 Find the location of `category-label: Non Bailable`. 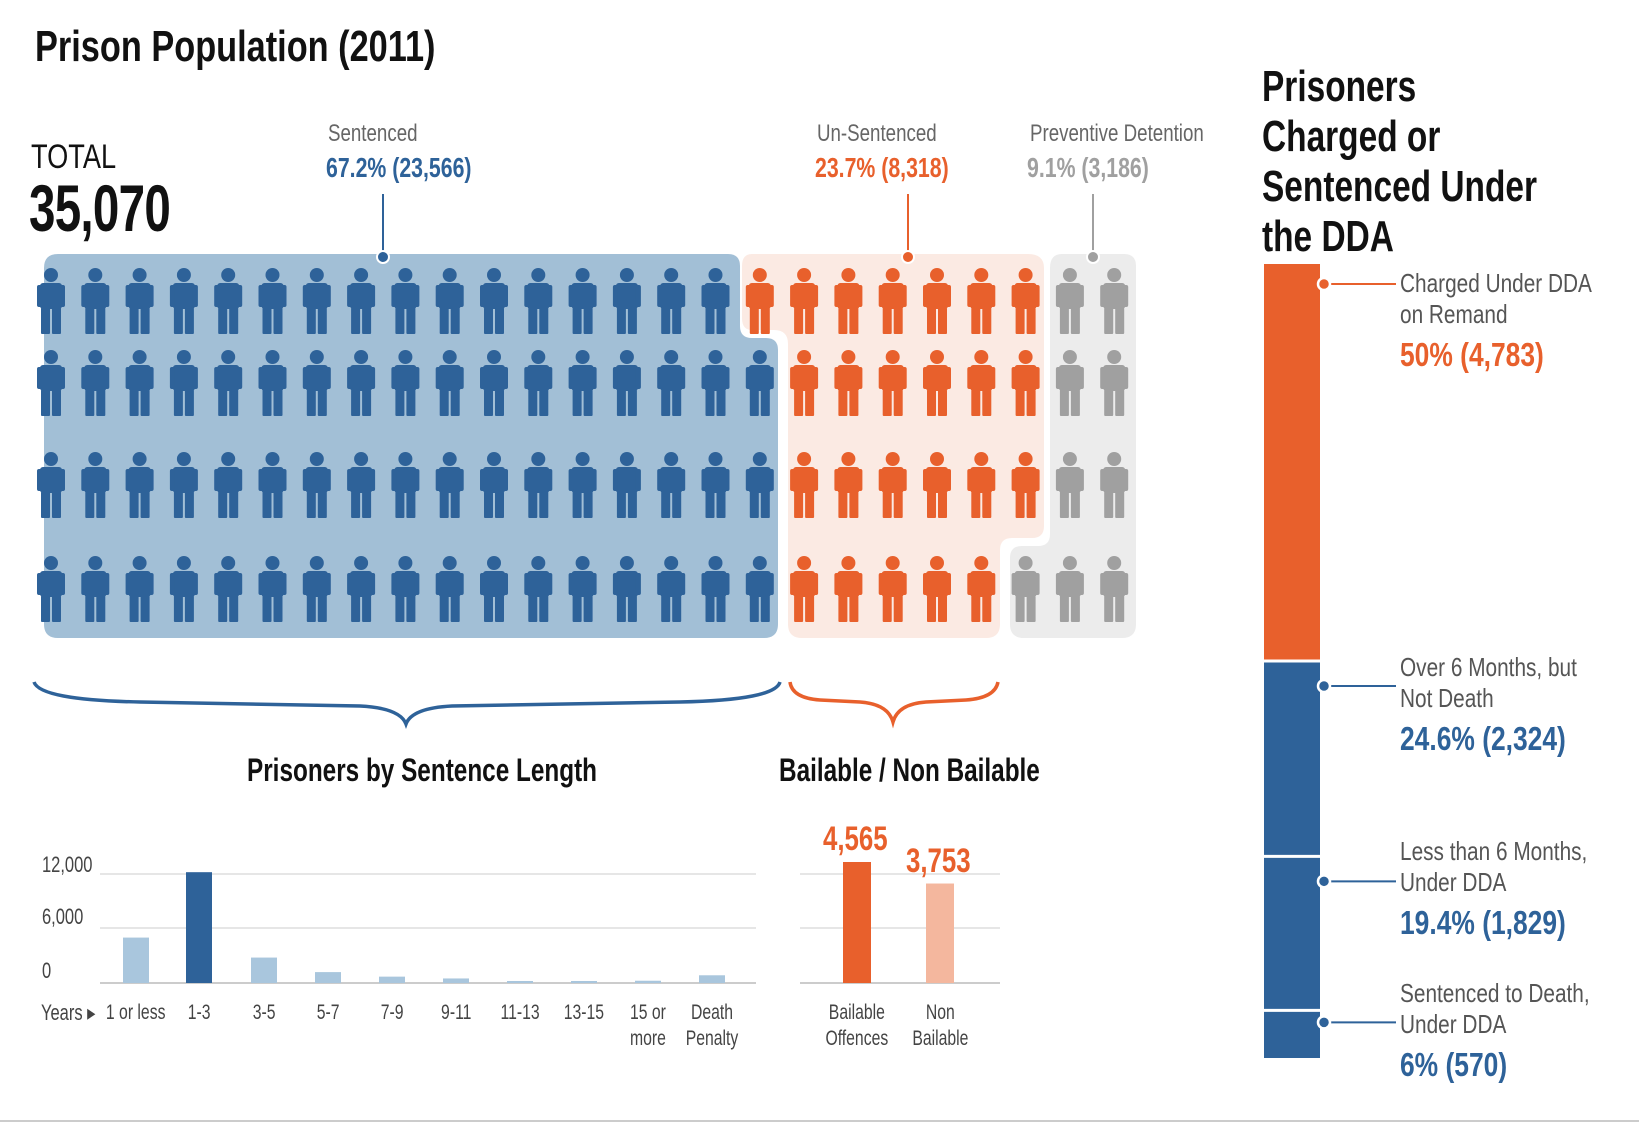

category-label: Non Bailable is located at coordinates (940, 1025).